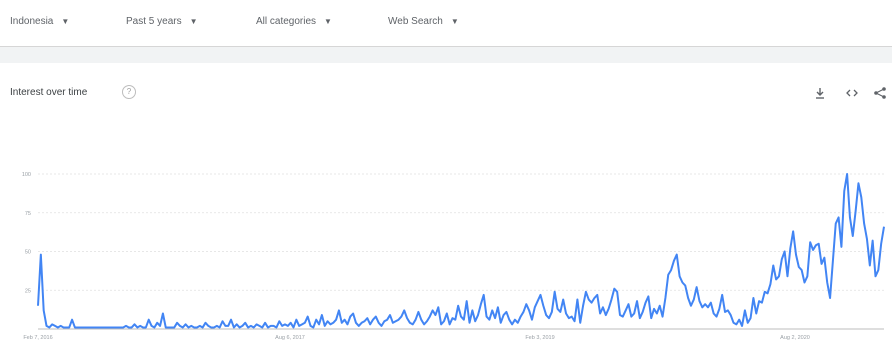 Image resolution: width=892 pixels, height=344 pixels. I want to click on filter-region: Indonesia ▼, so click(39, 21).